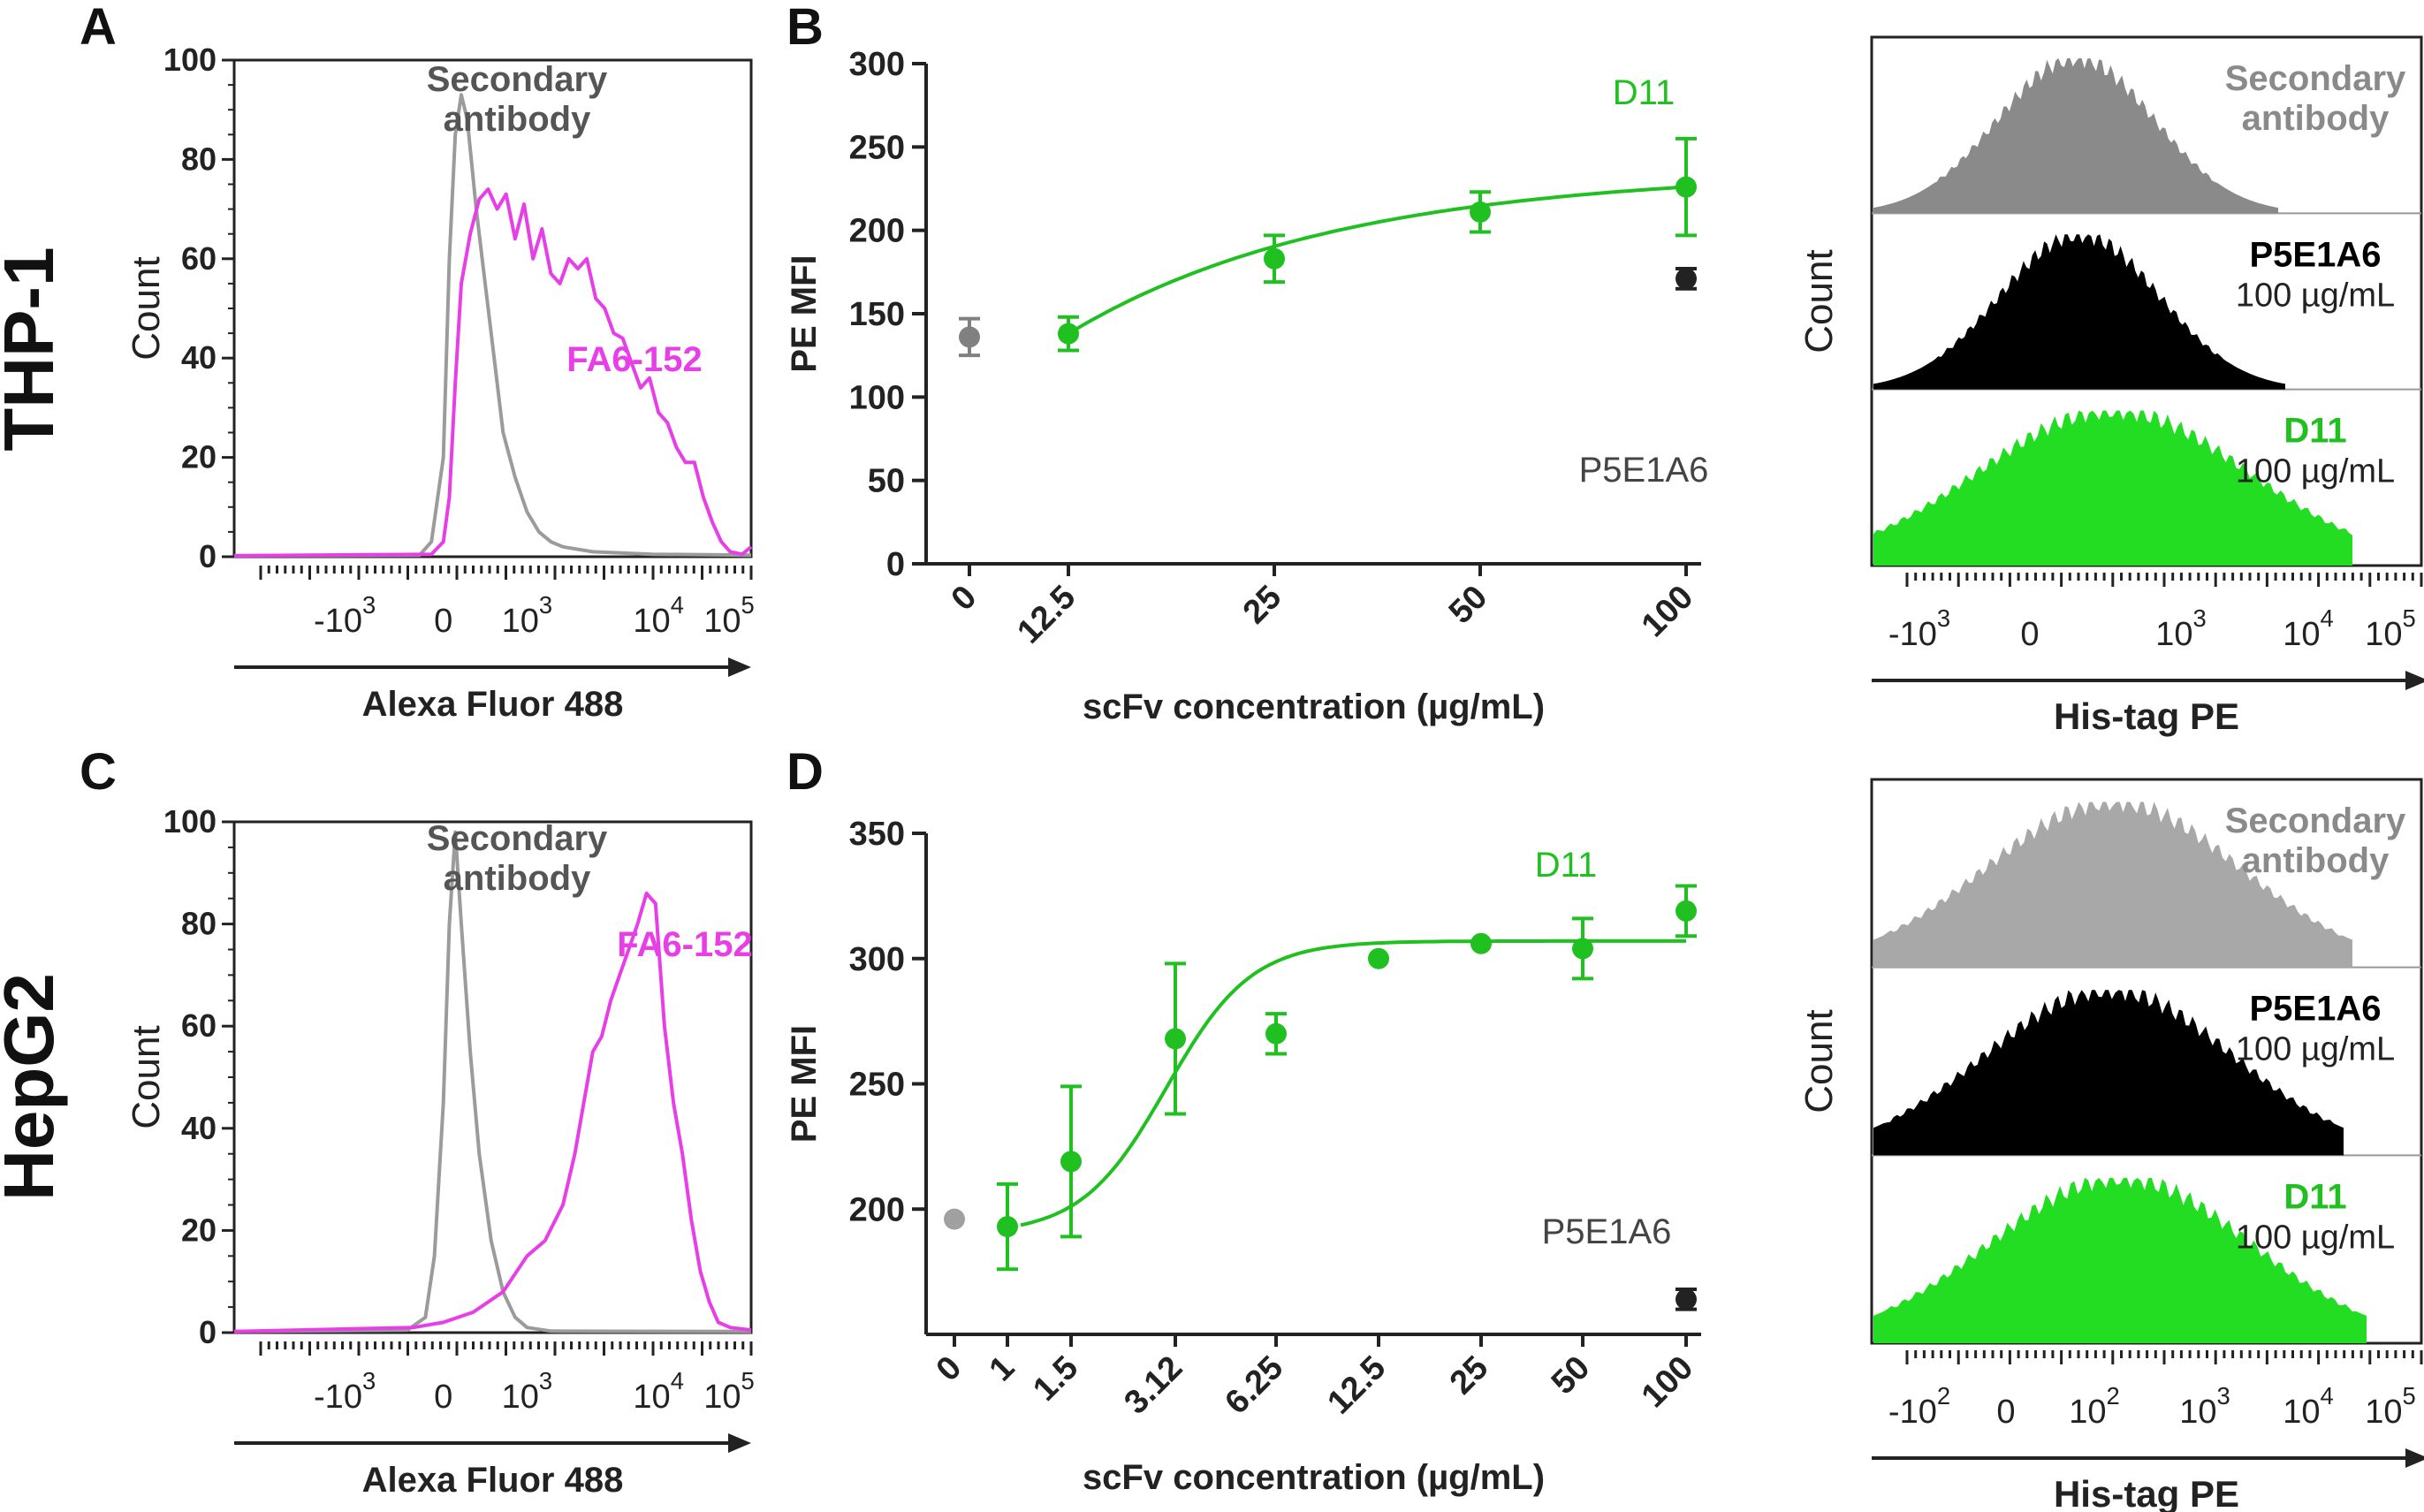 This screenshot has width=2424, height=1512. What do you see at coordinates (970, 337) in the screenshot?
I see `data-point-secondary-antibody` at bounding box center [970, 337].